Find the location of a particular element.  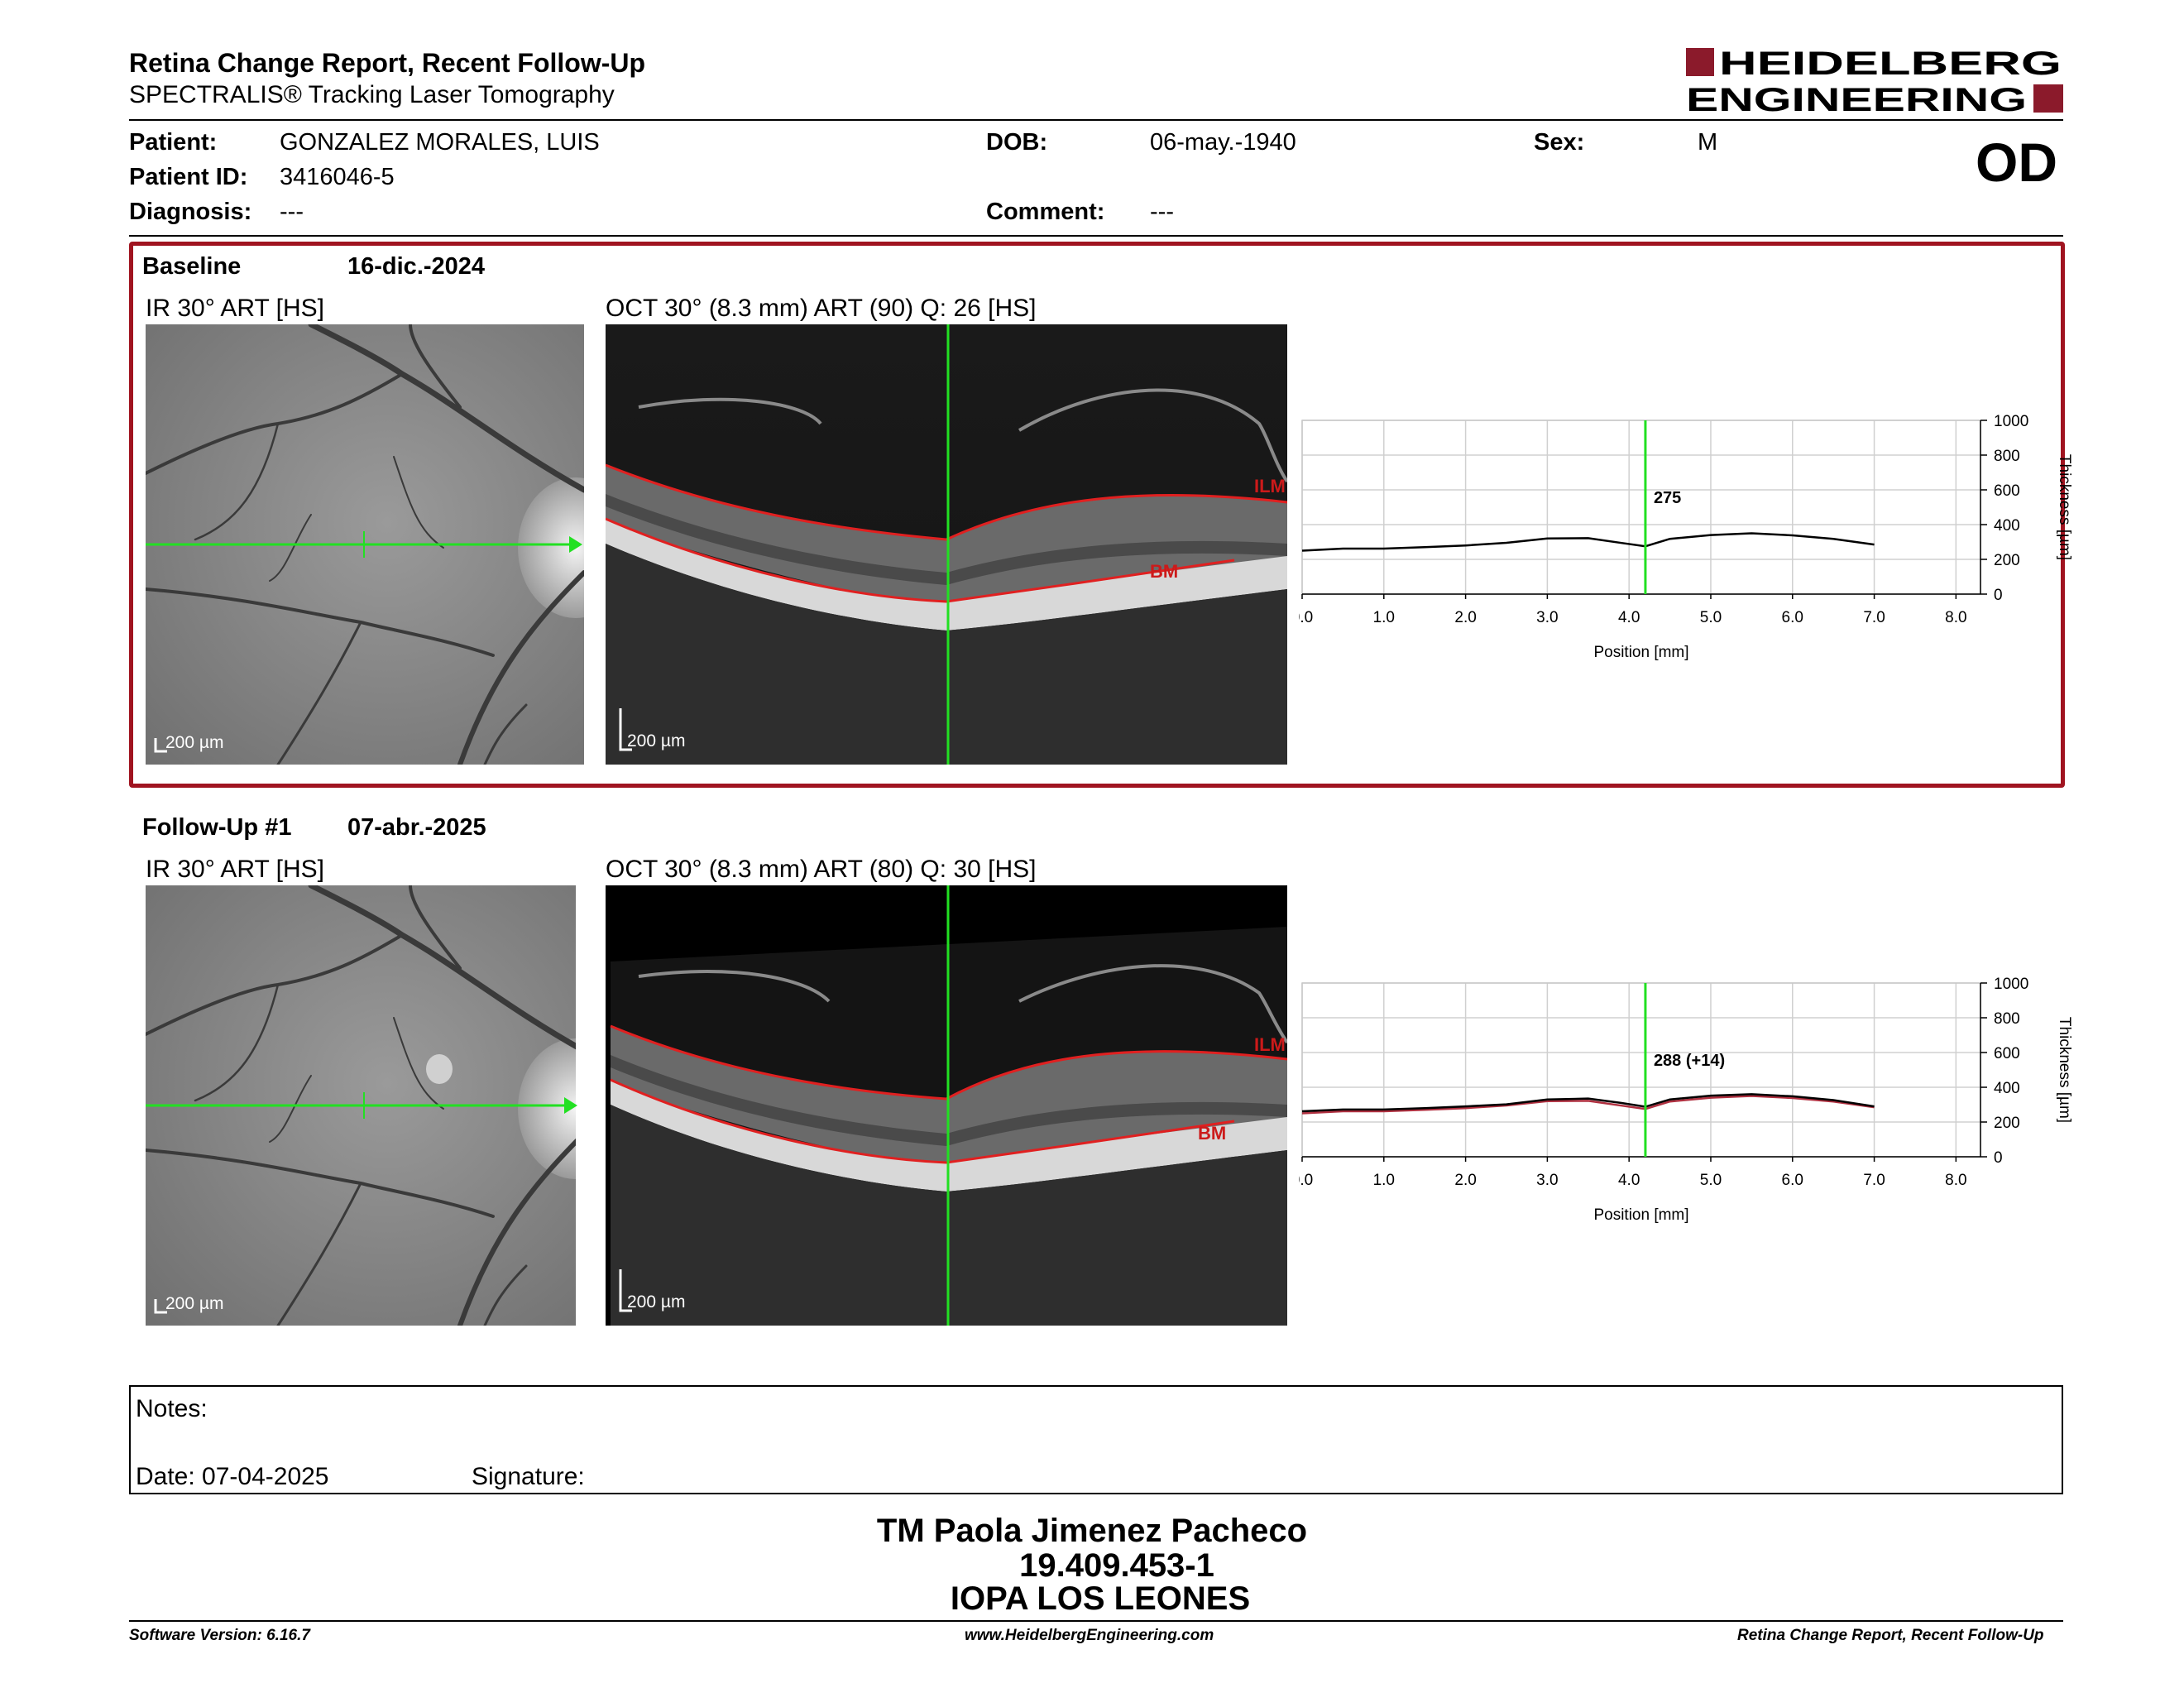

baseline-oct-image: ILM BM 200 µm is located at coordinates (946, 544).